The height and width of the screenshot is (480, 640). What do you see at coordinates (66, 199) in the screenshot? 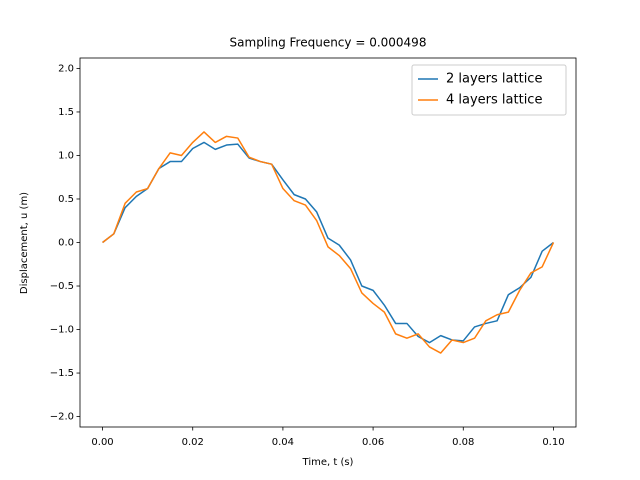
I see `y-tick-label: 0.5` at bounding box center [66, 199].